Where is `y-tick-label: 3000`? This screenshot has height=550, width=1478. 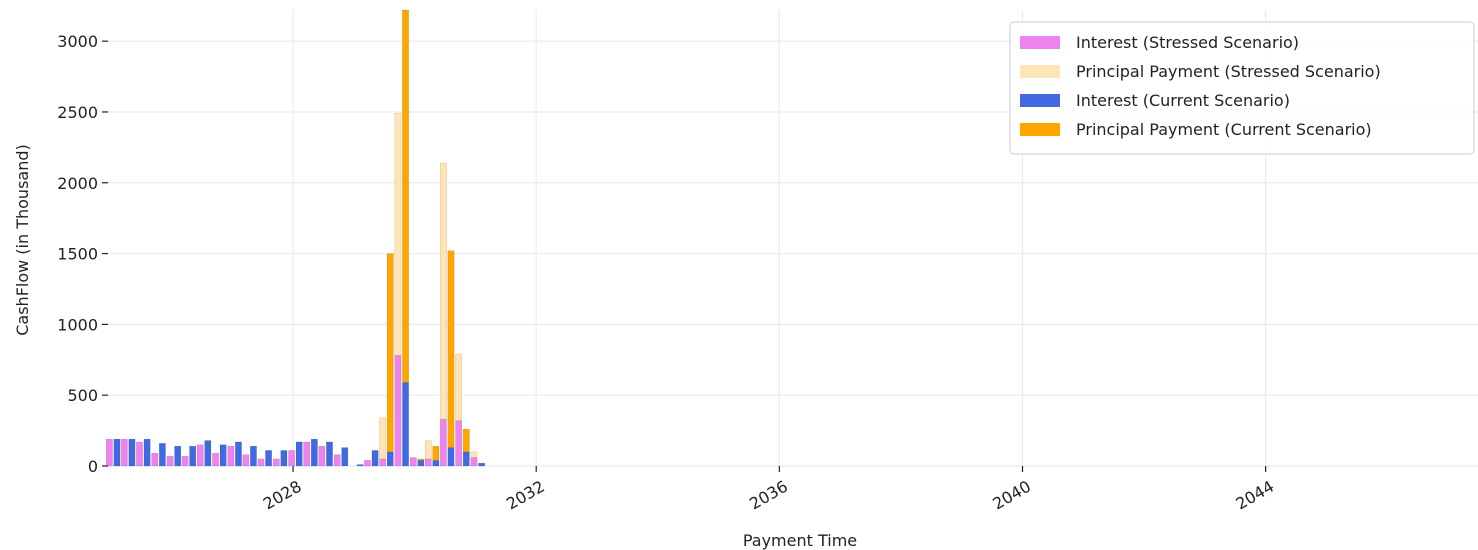 y-tick-label: 3000 is located at coordinates (77, 41).